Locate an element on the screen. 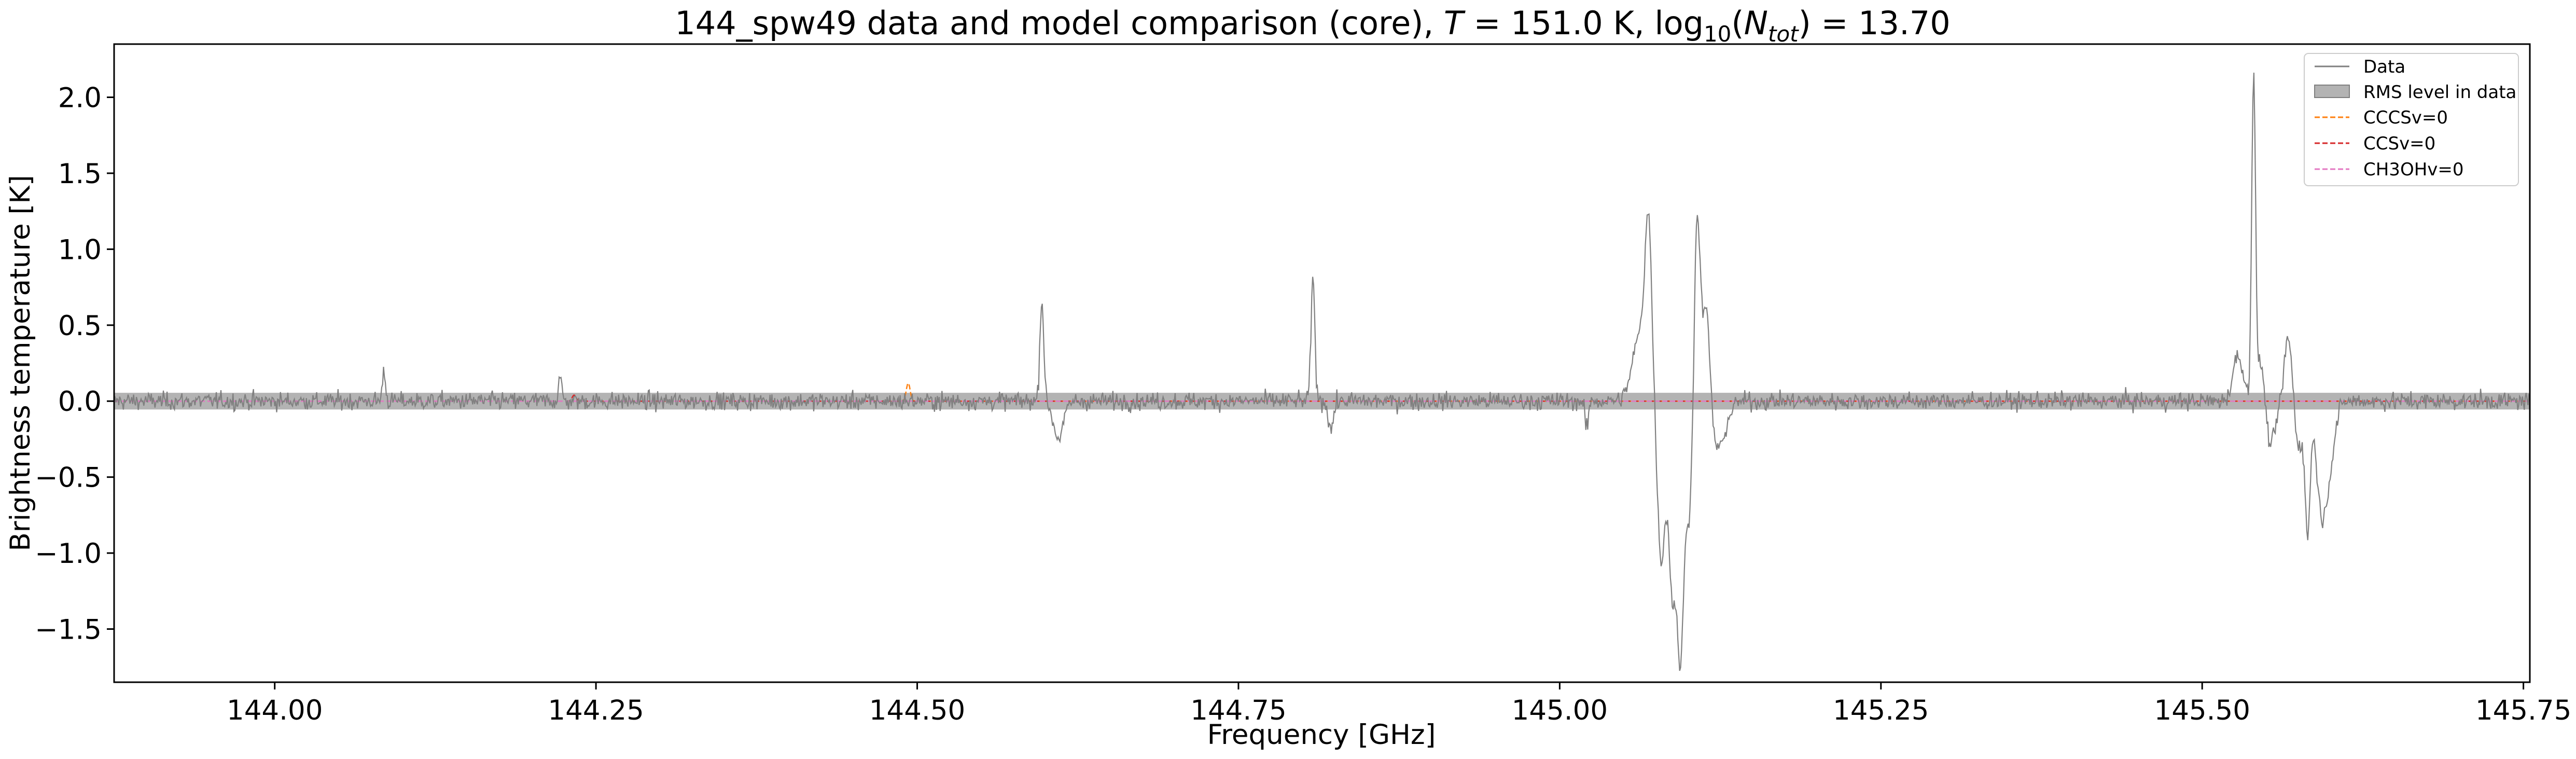 The image size is (2576, 759). x-axis-label: Frequency [GHz] is located at coordinates (1321, 735).